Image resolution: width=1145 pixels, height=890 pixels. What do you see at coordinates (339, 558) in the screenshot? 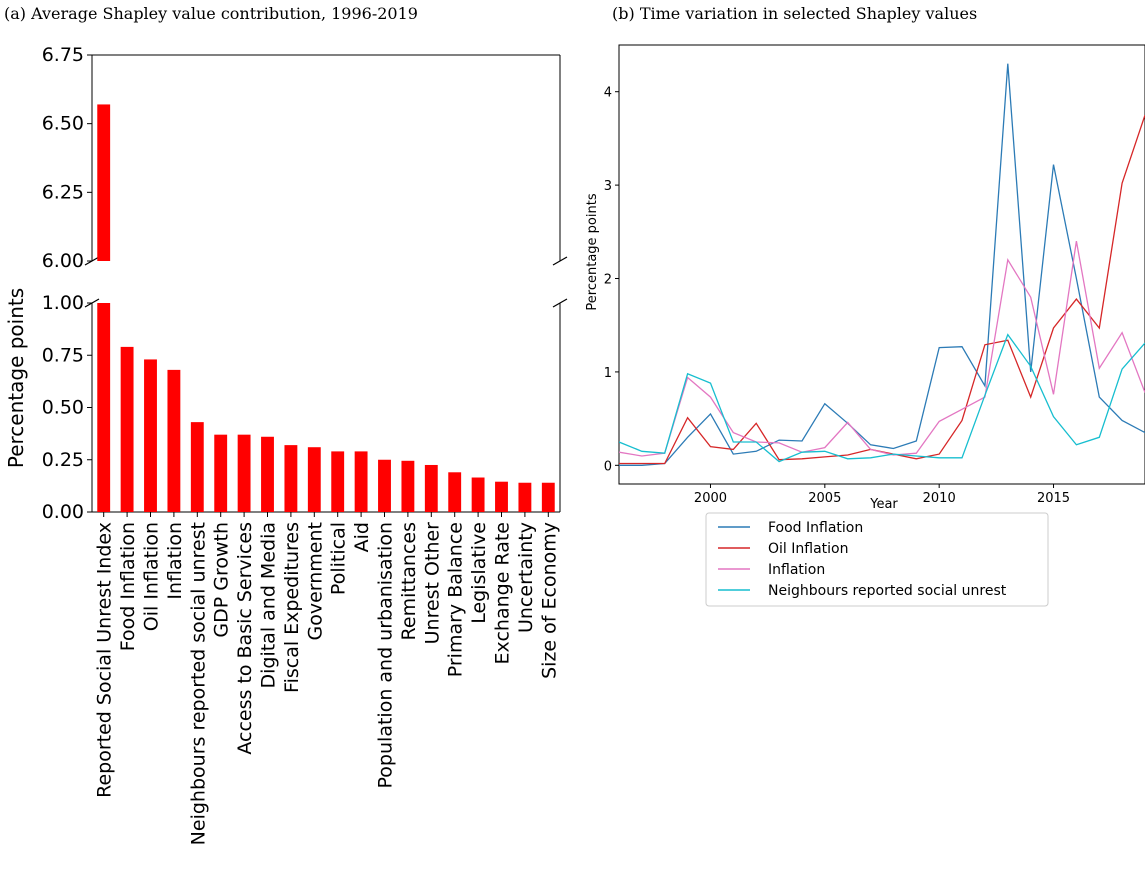
I see `x-tick-label: Political` at bounding box center [339, 558].